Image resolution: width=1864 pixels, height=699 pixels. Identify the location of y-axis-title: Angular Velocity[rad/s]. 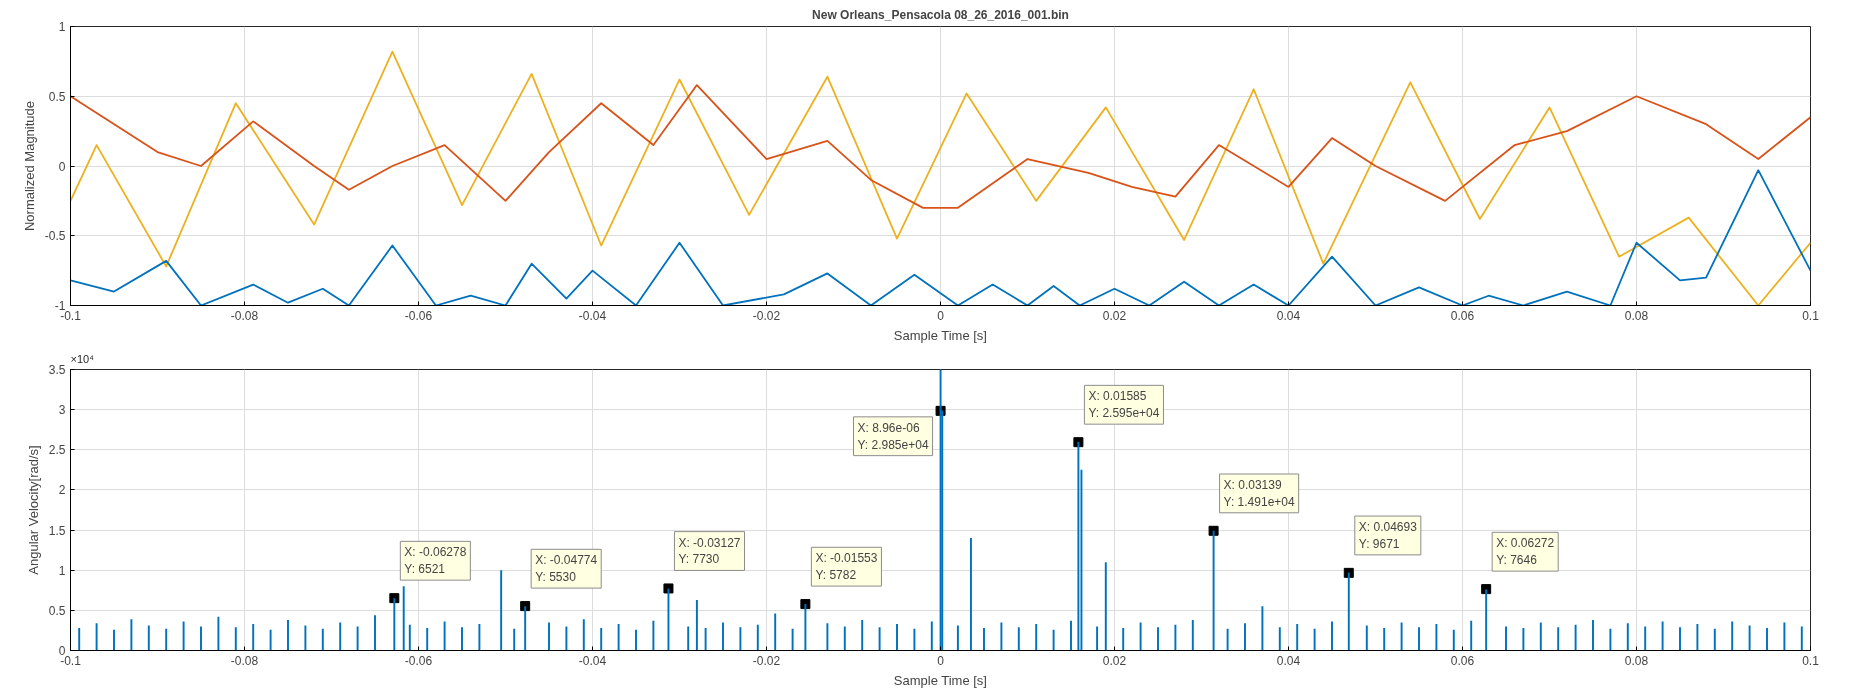
(33, 510).